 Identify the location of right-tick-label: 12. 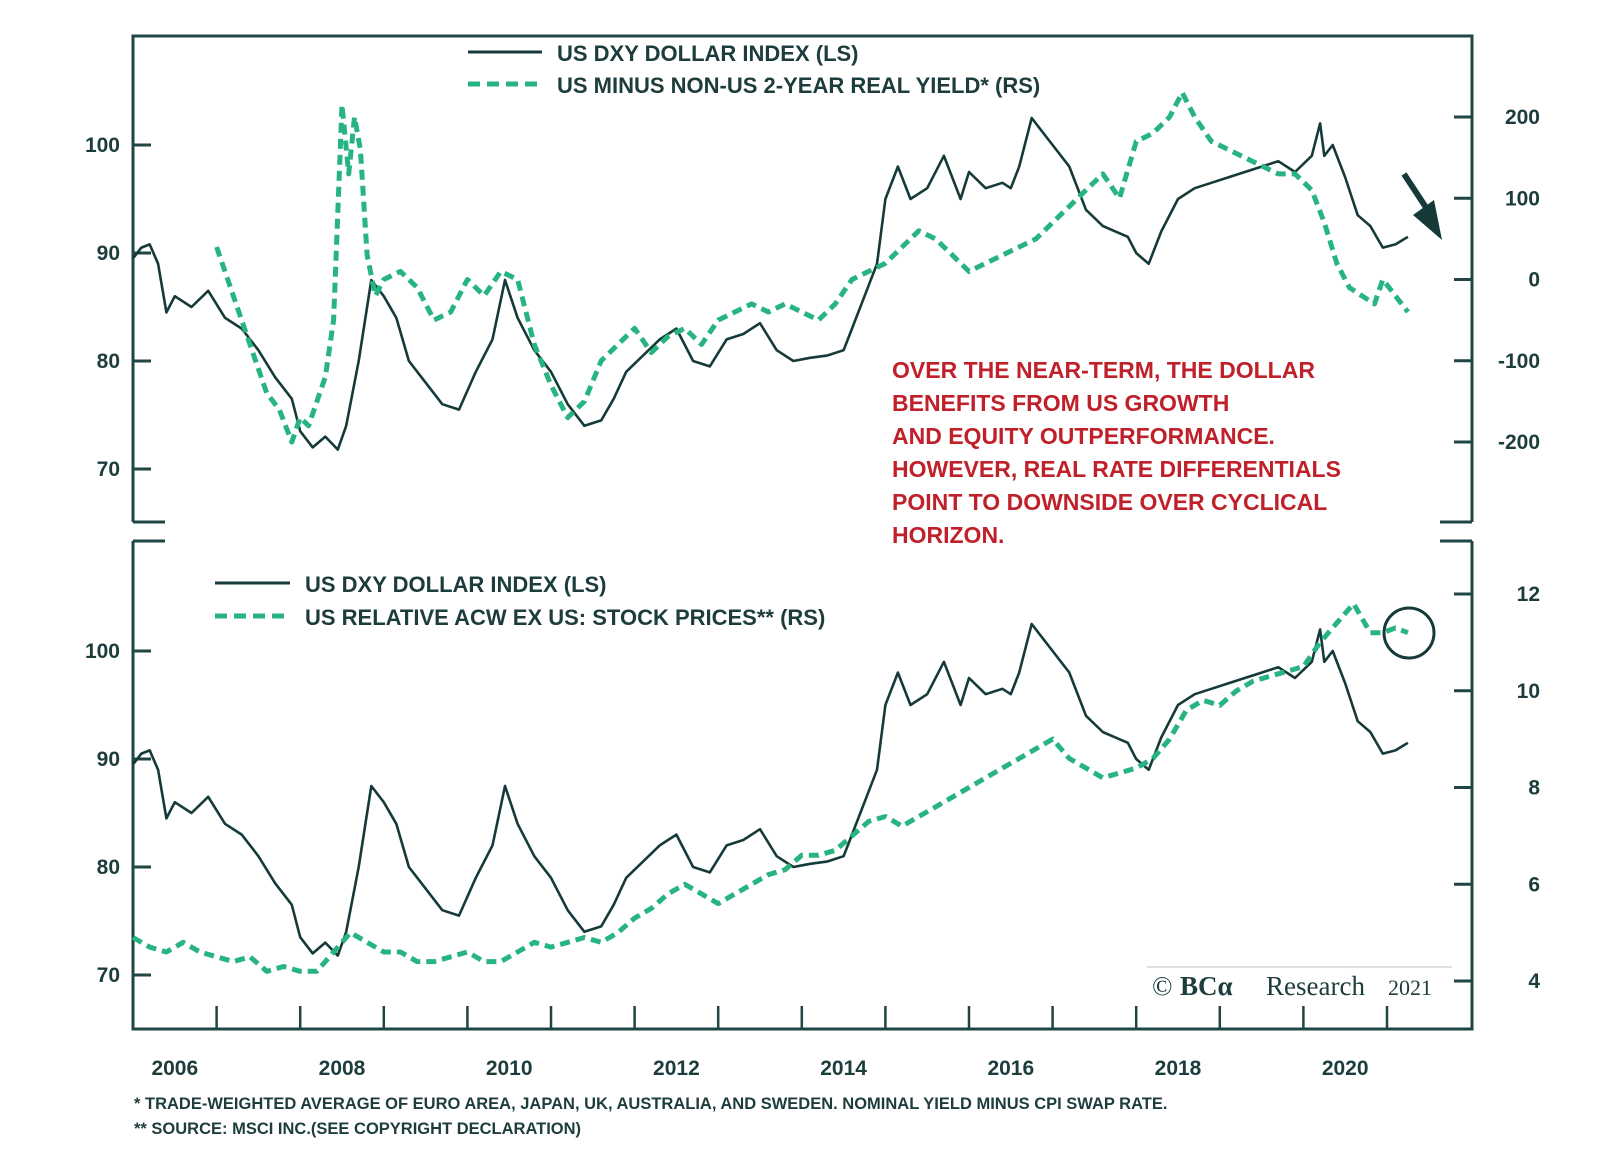
(1528, 594).